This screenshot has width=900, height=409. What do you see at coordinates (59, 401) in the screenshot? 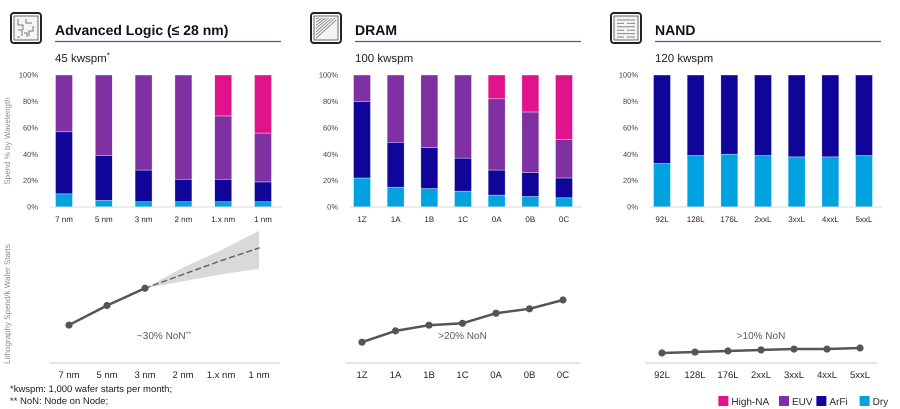
I see `text: ** NoN: Node on Node;` at bounding box center [59, 401].